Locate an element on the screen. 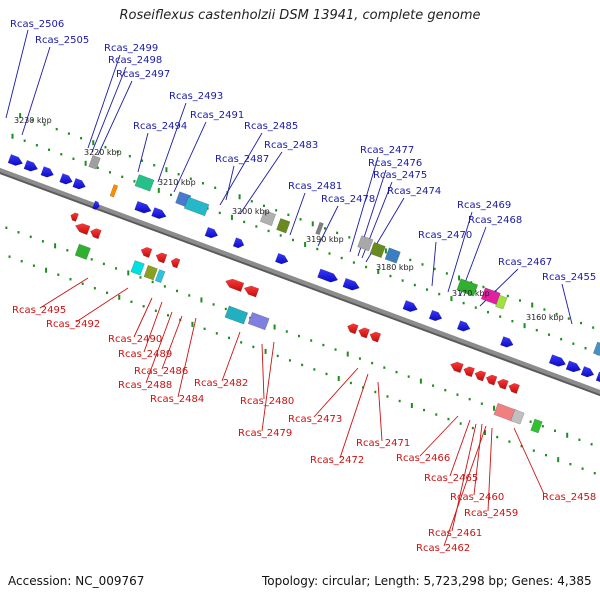 This screenshot has height=600, width=600. scale-tick-label: 3210 kbp is located at coordinates (177, 182).